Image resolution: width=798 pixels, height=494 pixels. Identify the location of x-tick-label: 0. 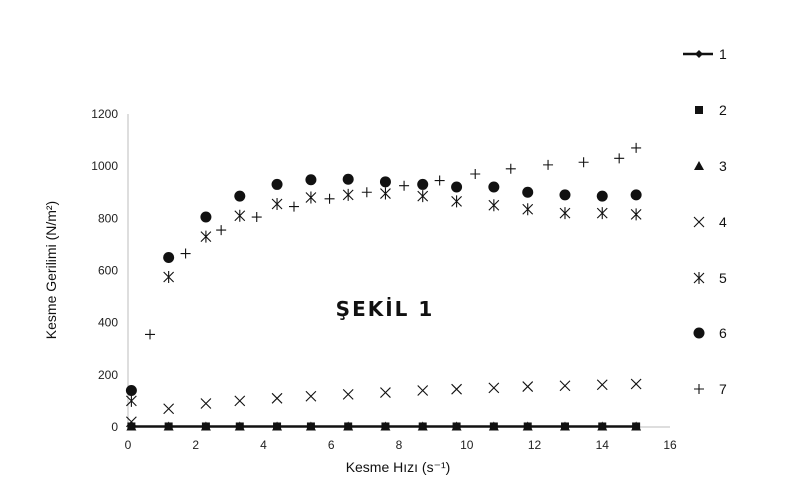
(128, 445).